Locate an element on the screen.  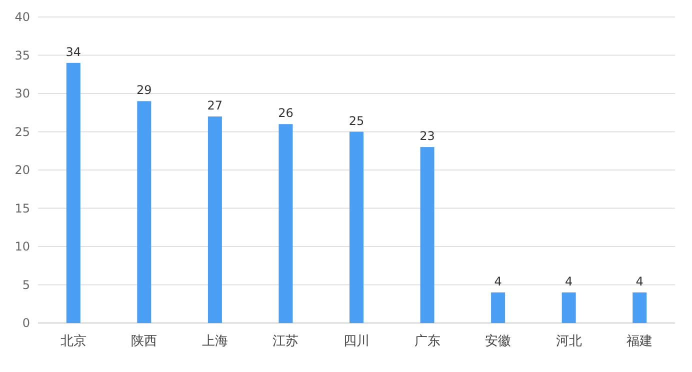
data-label: 23 is located at coordinates (427, 136).